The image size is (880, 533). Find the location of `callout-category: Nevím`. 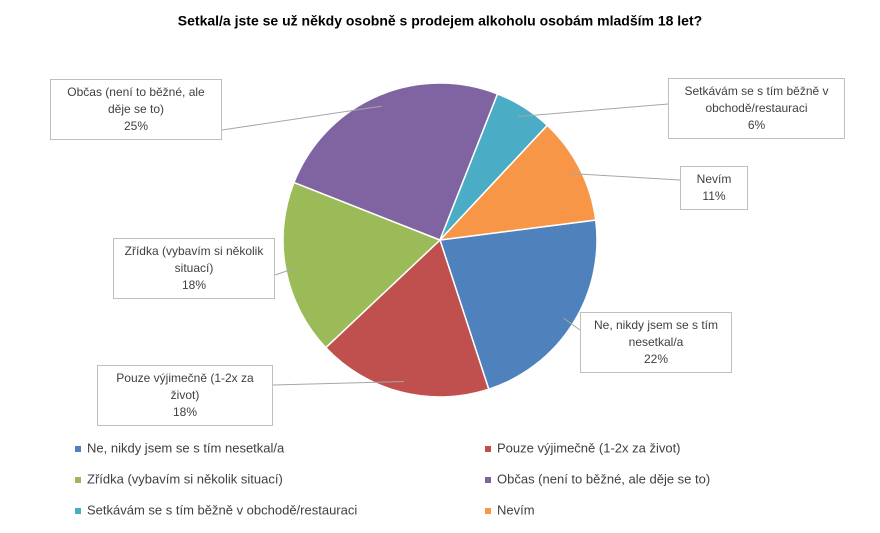

callout-category: Nevím is located at coordinates (714, 179).